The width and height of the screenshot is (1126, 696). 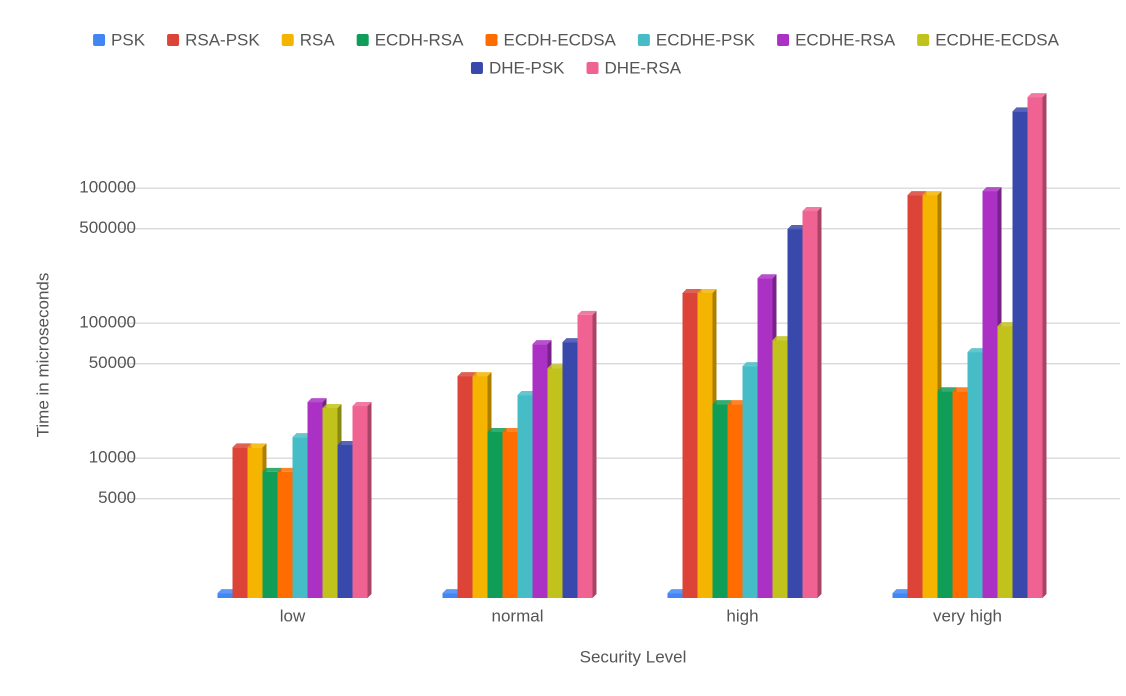 What do you see at coordinates (369, 500) in the screenshot?
I see `bar-side` at bounding box center [369, 500].